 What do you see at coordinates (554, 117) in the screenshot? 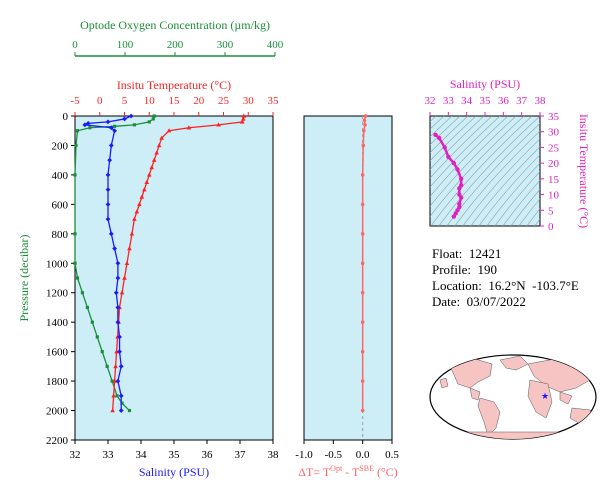
I see `ts-y-tick-label: 35` at bounding box center [554, 117].